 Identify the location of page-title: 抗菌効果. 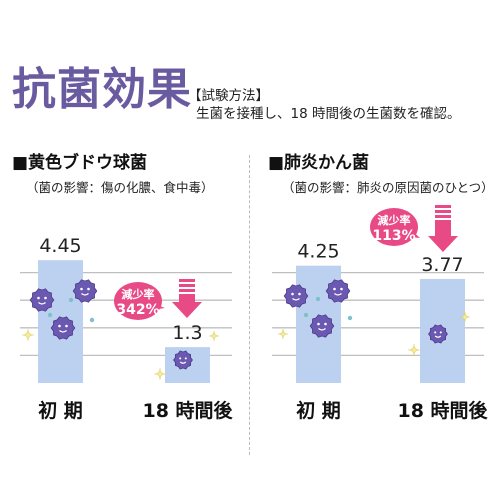
(102, 89).